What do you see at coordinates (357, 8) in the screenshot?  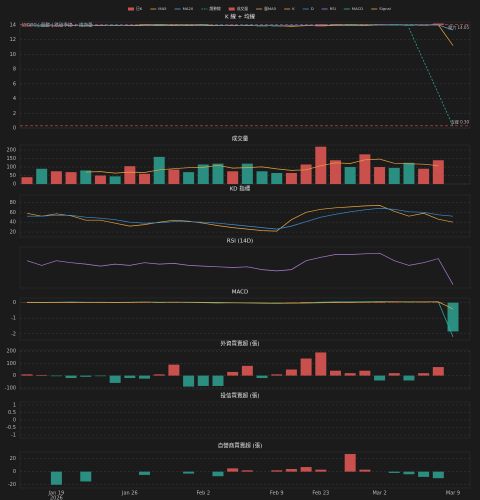 I see `legend-label: MACD` at bounding box center [357, 8].